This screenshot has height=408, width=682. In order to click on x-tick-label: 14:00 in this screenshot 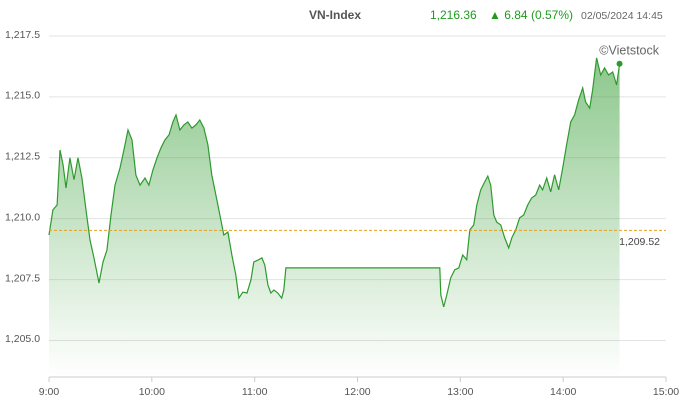, I will do `click(563, 392)`.